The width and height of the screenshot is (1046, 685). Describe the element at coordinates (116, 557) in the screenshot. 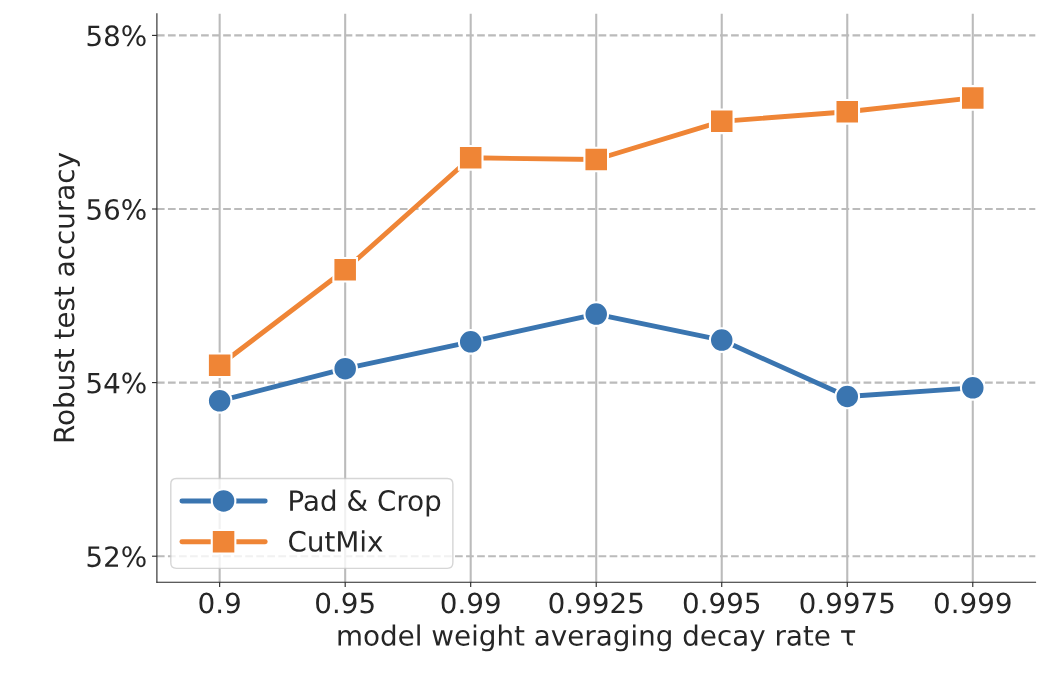

I see `y-tick-label: 52%` at that location.